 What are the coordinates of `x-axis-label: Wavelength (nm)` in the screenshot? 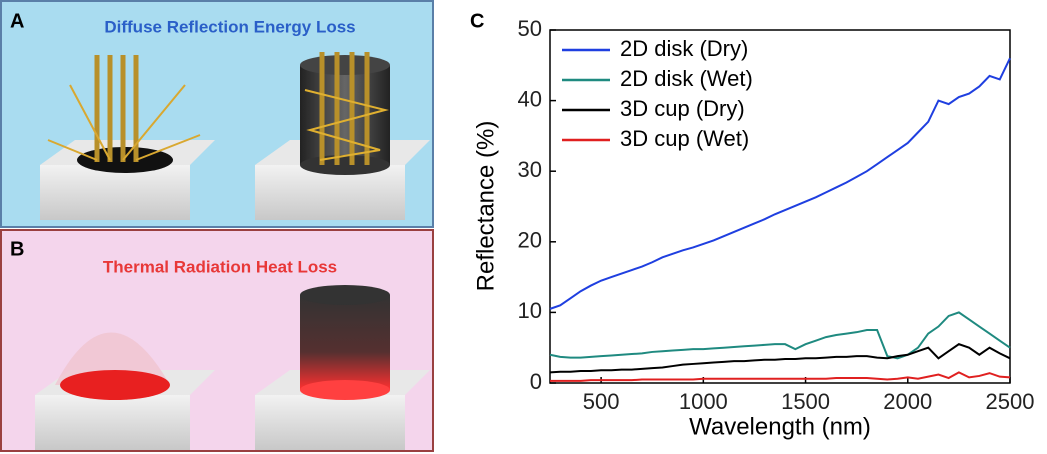 It's located at (780, 426).